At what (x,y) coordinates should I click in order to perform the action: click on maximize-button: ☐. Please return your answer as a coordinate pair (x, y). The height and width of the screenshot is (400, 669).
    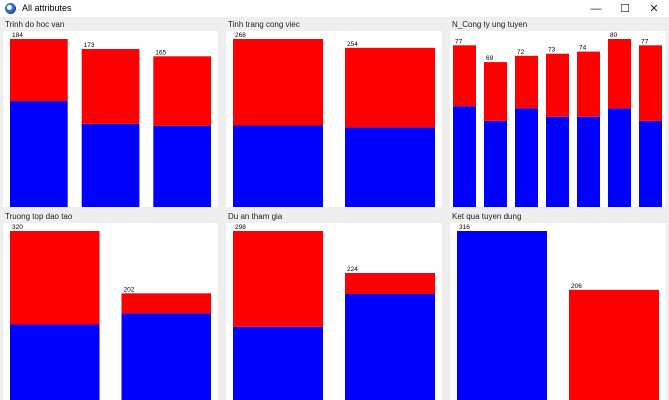
    Looking at the image, I should click on (625, 9).